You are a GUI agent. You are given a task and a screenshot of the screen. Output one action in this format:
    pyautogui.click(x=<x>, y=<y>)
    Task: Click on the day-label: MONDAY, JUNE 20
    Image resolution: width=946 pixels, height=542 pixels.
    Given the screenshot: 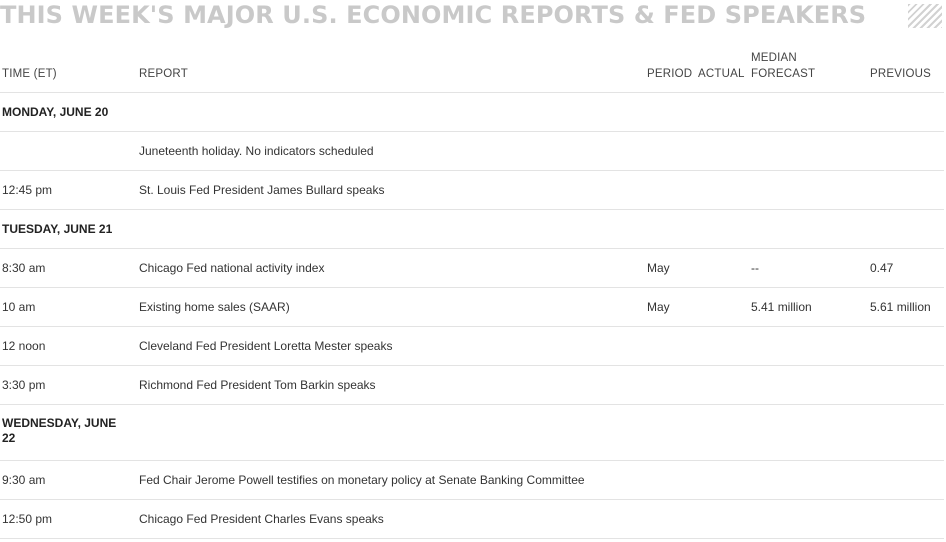 What is the action you would take?
    pyautogui.click(x=55, y=112)
    